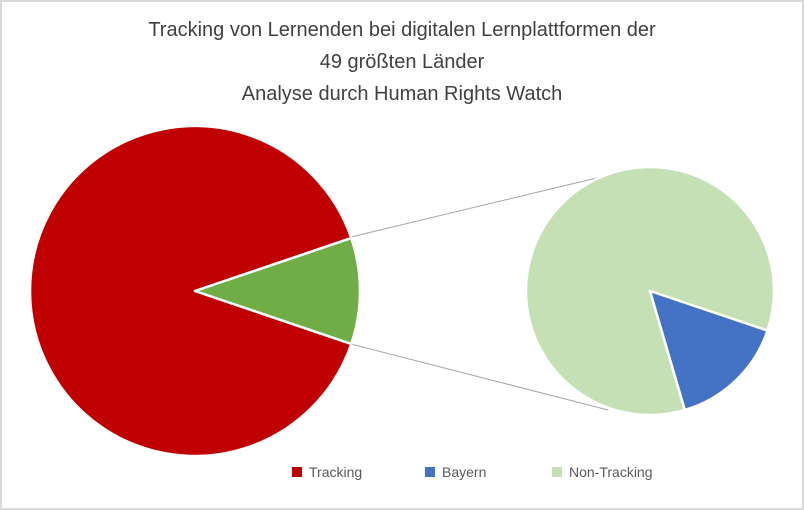 Image resolution: width=804 pixels, height=510 pixels. What do you see at coordinates (480, 206) in the screenshot?
I see `connector-line-top` at bounding box center [480, 206].